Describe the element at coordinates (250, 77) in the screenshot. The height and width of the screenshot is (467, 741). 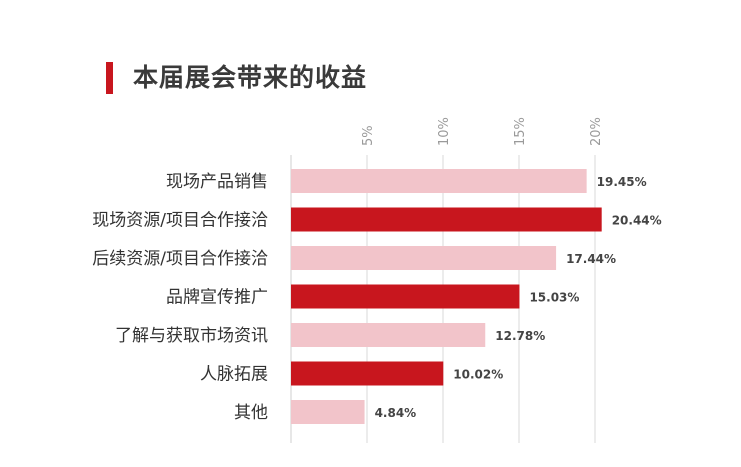
I see `chart-title: 本届展会带来的收益` at that location.